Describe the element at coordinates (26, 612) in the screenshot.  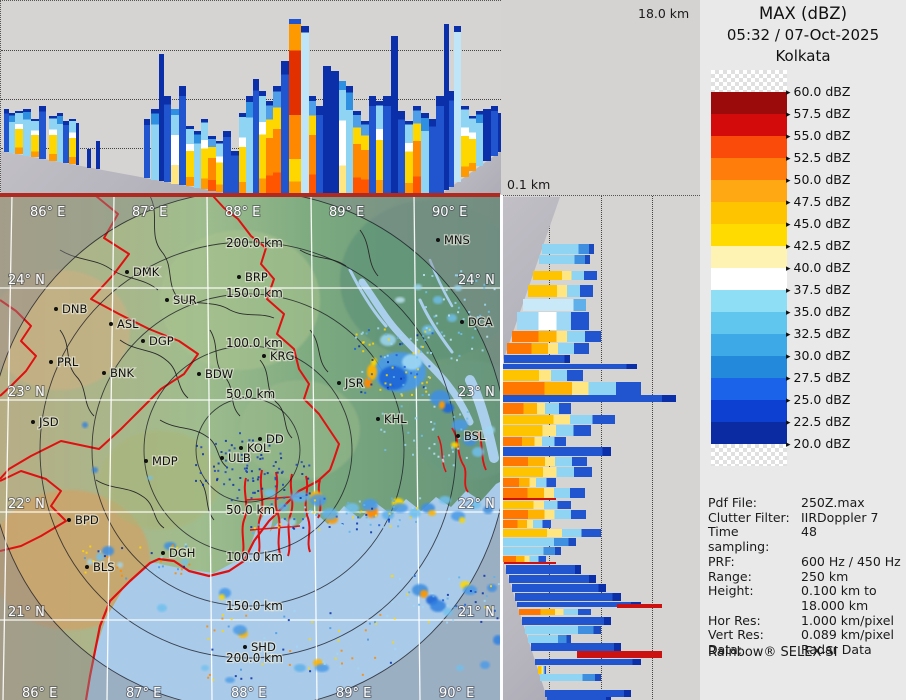
I see `latitude-label: 21° N` at that location.